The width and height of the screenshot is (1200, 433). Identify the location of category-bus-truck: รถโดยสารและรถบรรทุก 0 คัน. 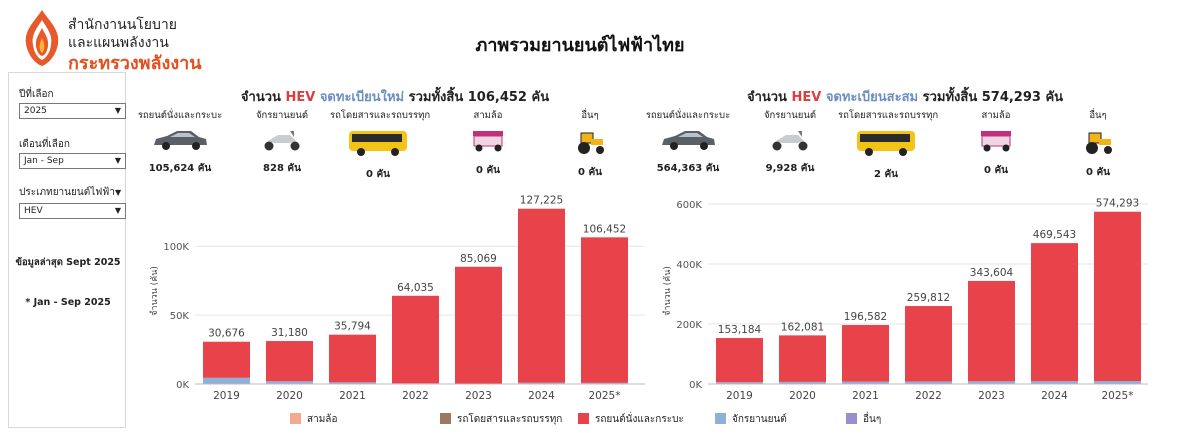
(380, 145).